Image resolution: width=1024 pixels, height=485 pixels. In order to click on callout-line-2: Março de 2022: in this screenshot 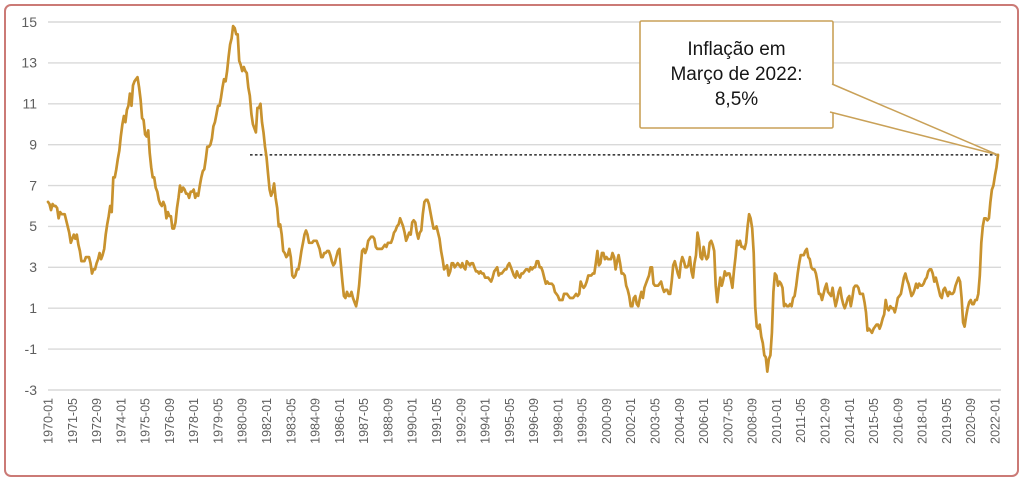, I will do `click(736, 74)`.